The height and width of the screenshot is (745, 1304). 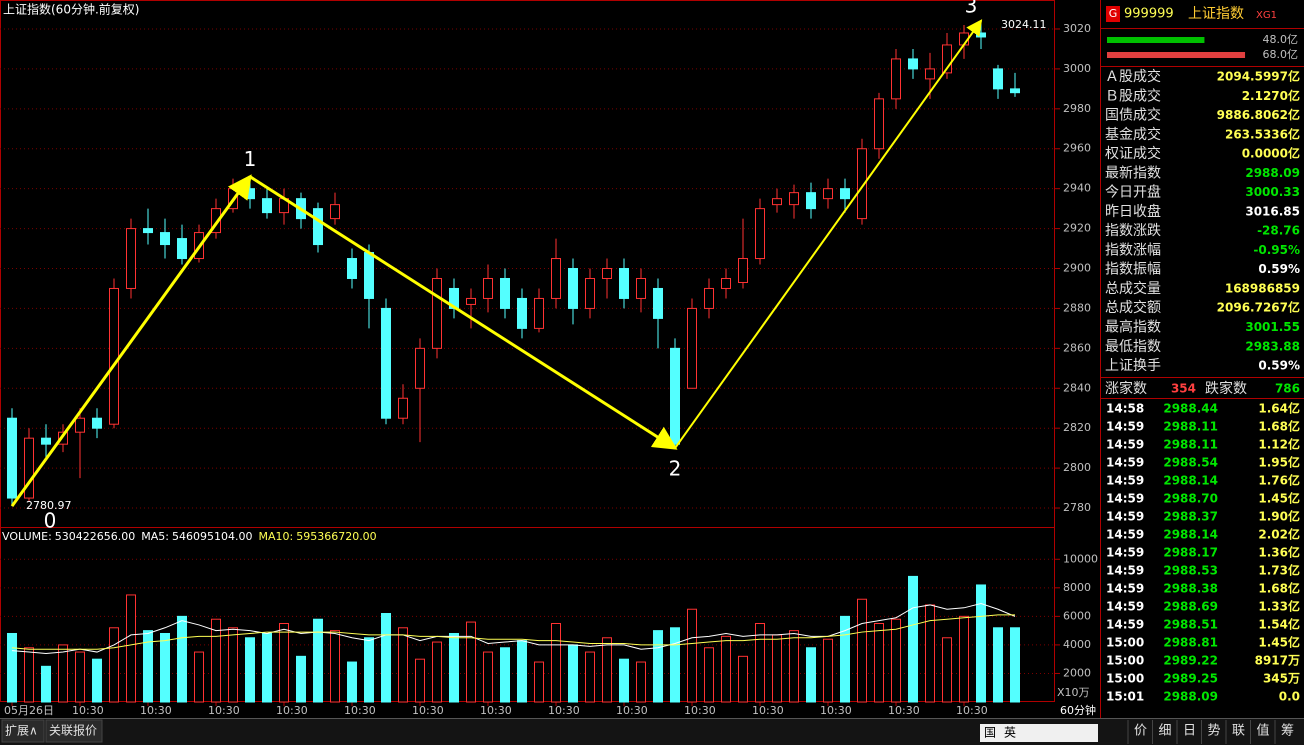 What do you see at coordinates (1140, 731) in the screenshot?
I see `button: 价` at bounding box center [1140, 731].